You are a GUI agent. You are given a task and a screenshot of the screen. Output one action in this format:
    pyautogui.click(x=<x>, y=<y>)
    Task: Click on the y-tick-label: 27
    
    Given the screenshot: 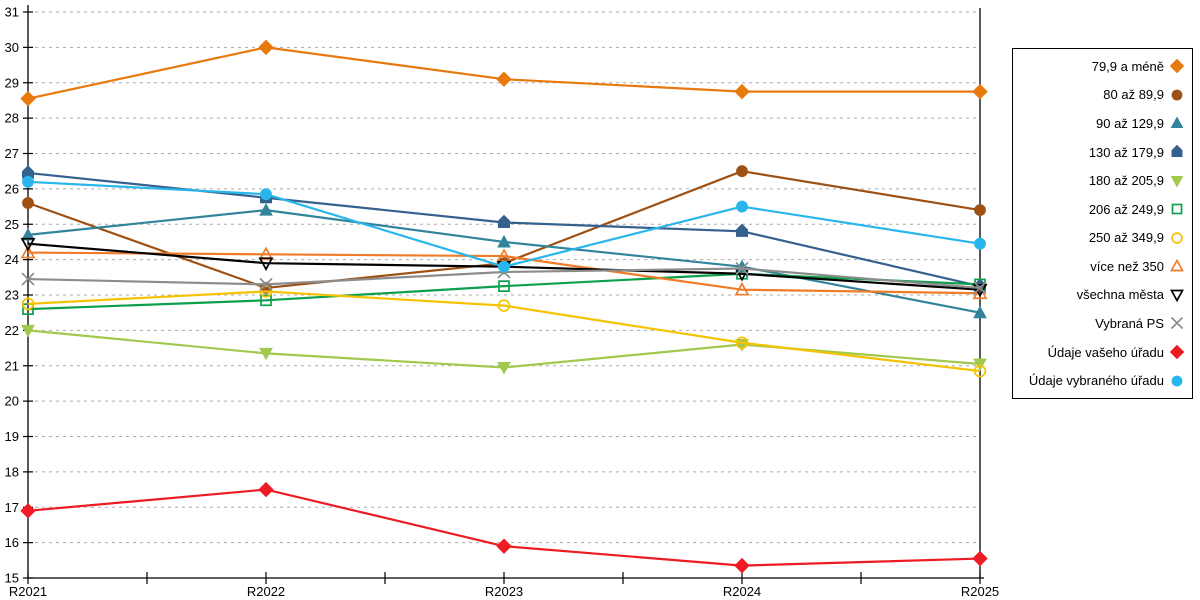 What is the action you would take?
    pyautogui.click(x=12, y=153)
    